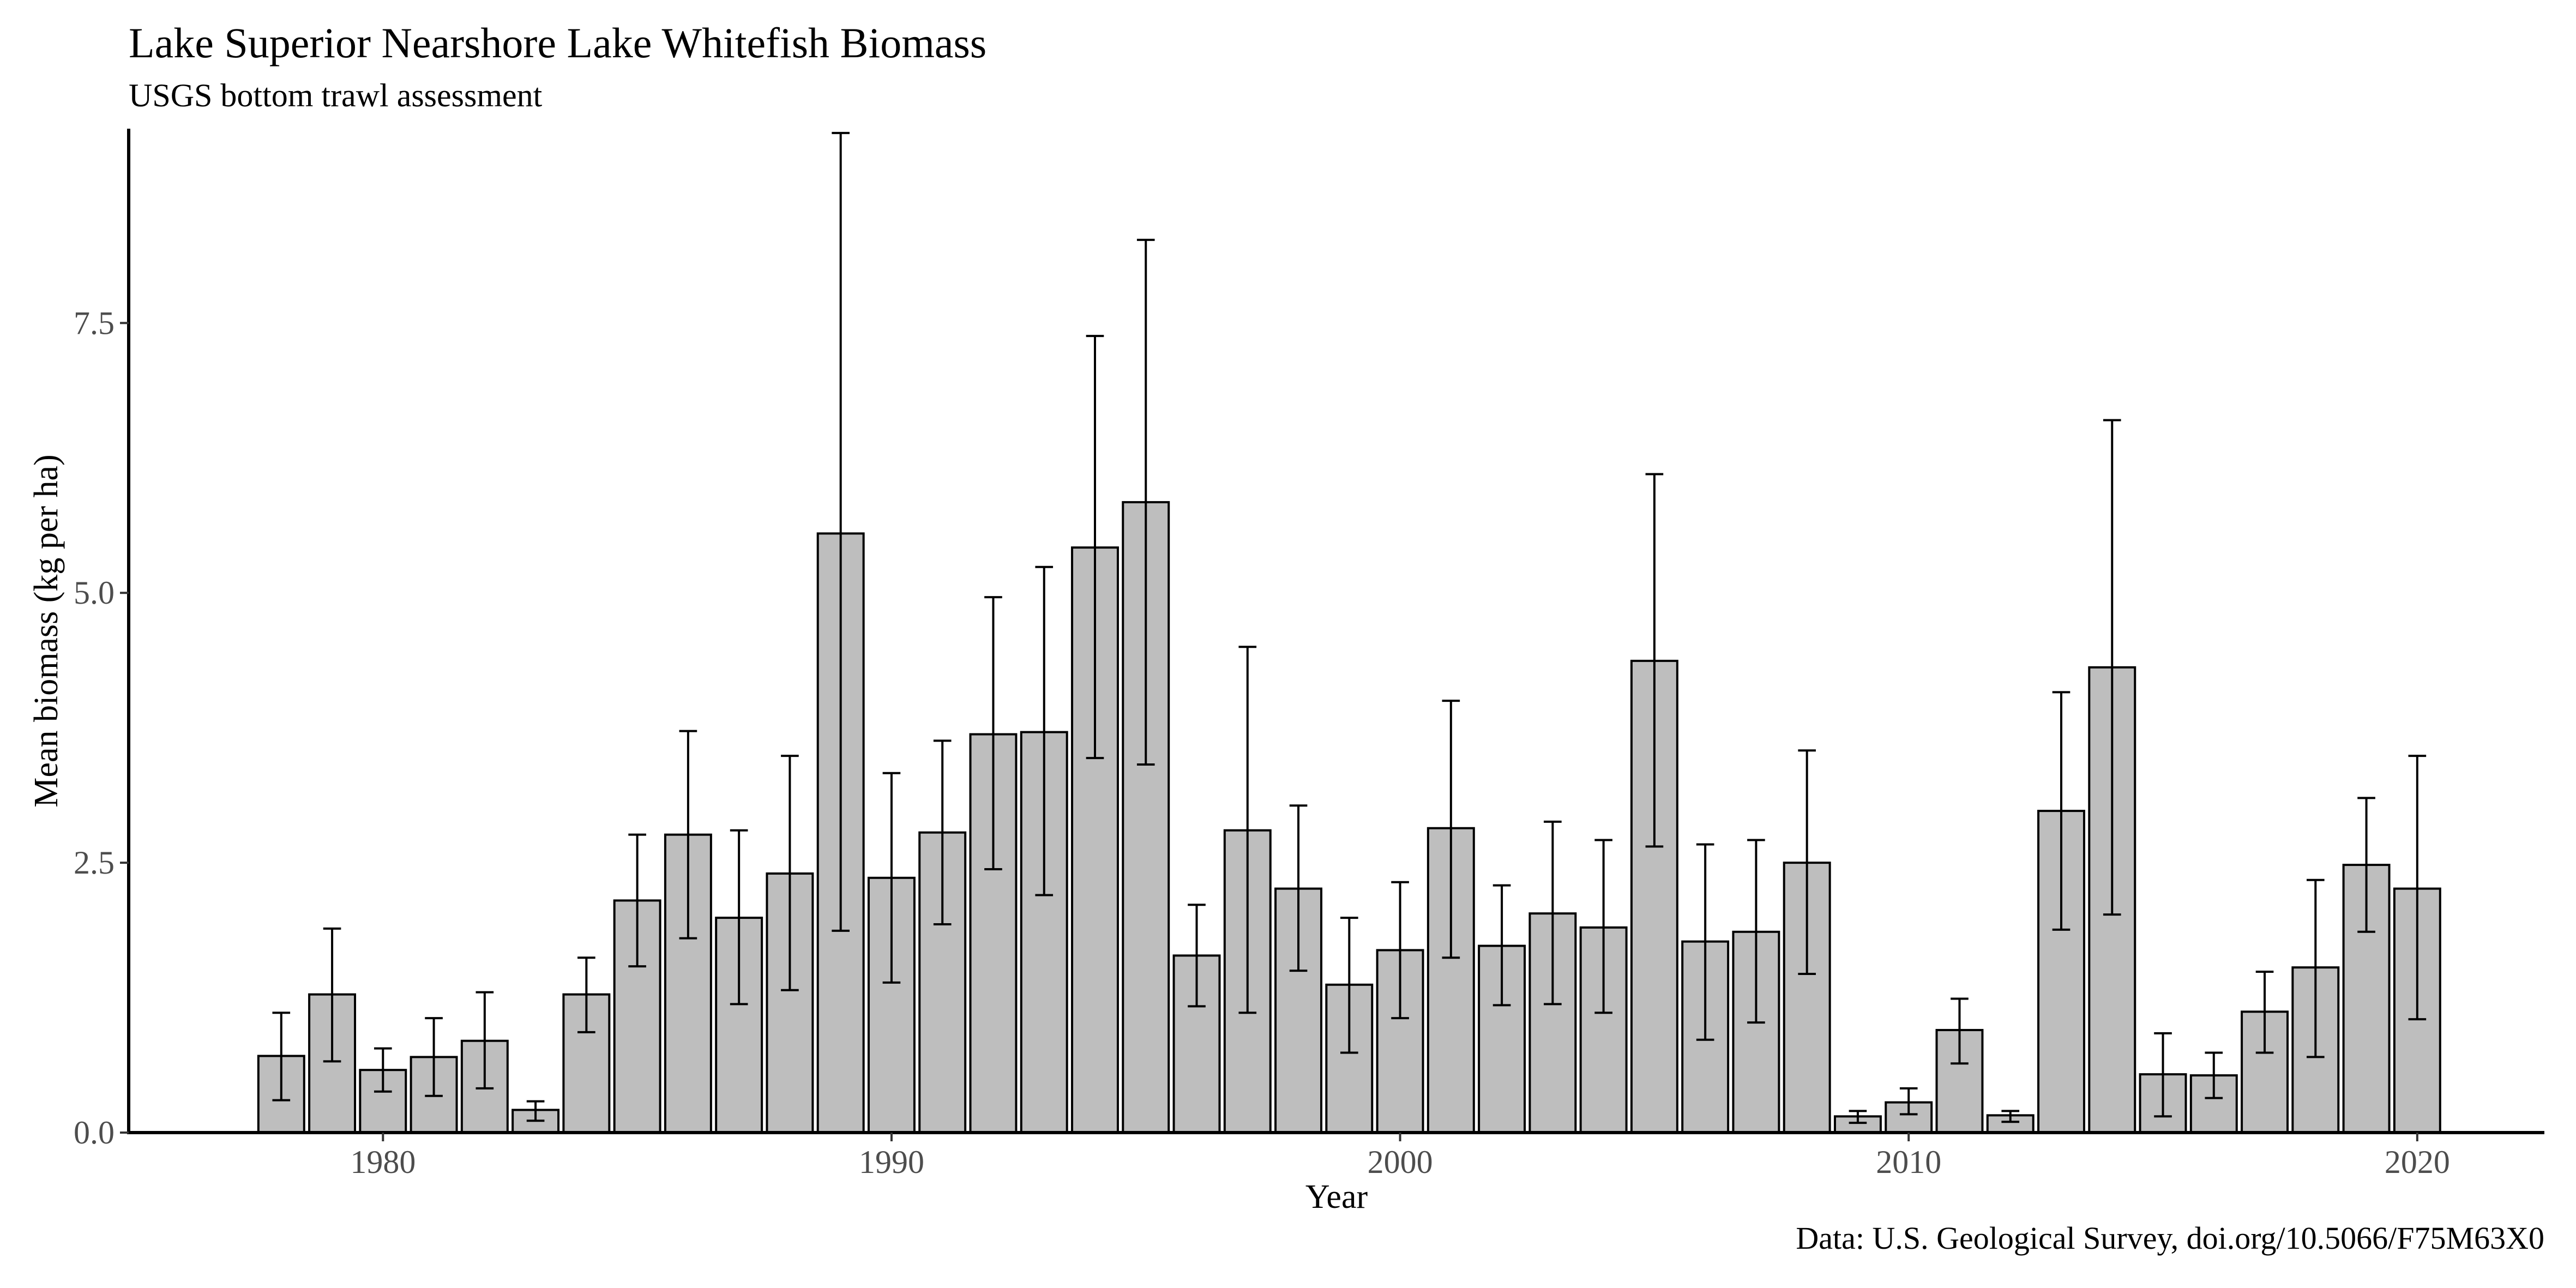  Describe the element at coordinates (2366, 865) in the screenshot. I see `error-bar-2019` at that location.